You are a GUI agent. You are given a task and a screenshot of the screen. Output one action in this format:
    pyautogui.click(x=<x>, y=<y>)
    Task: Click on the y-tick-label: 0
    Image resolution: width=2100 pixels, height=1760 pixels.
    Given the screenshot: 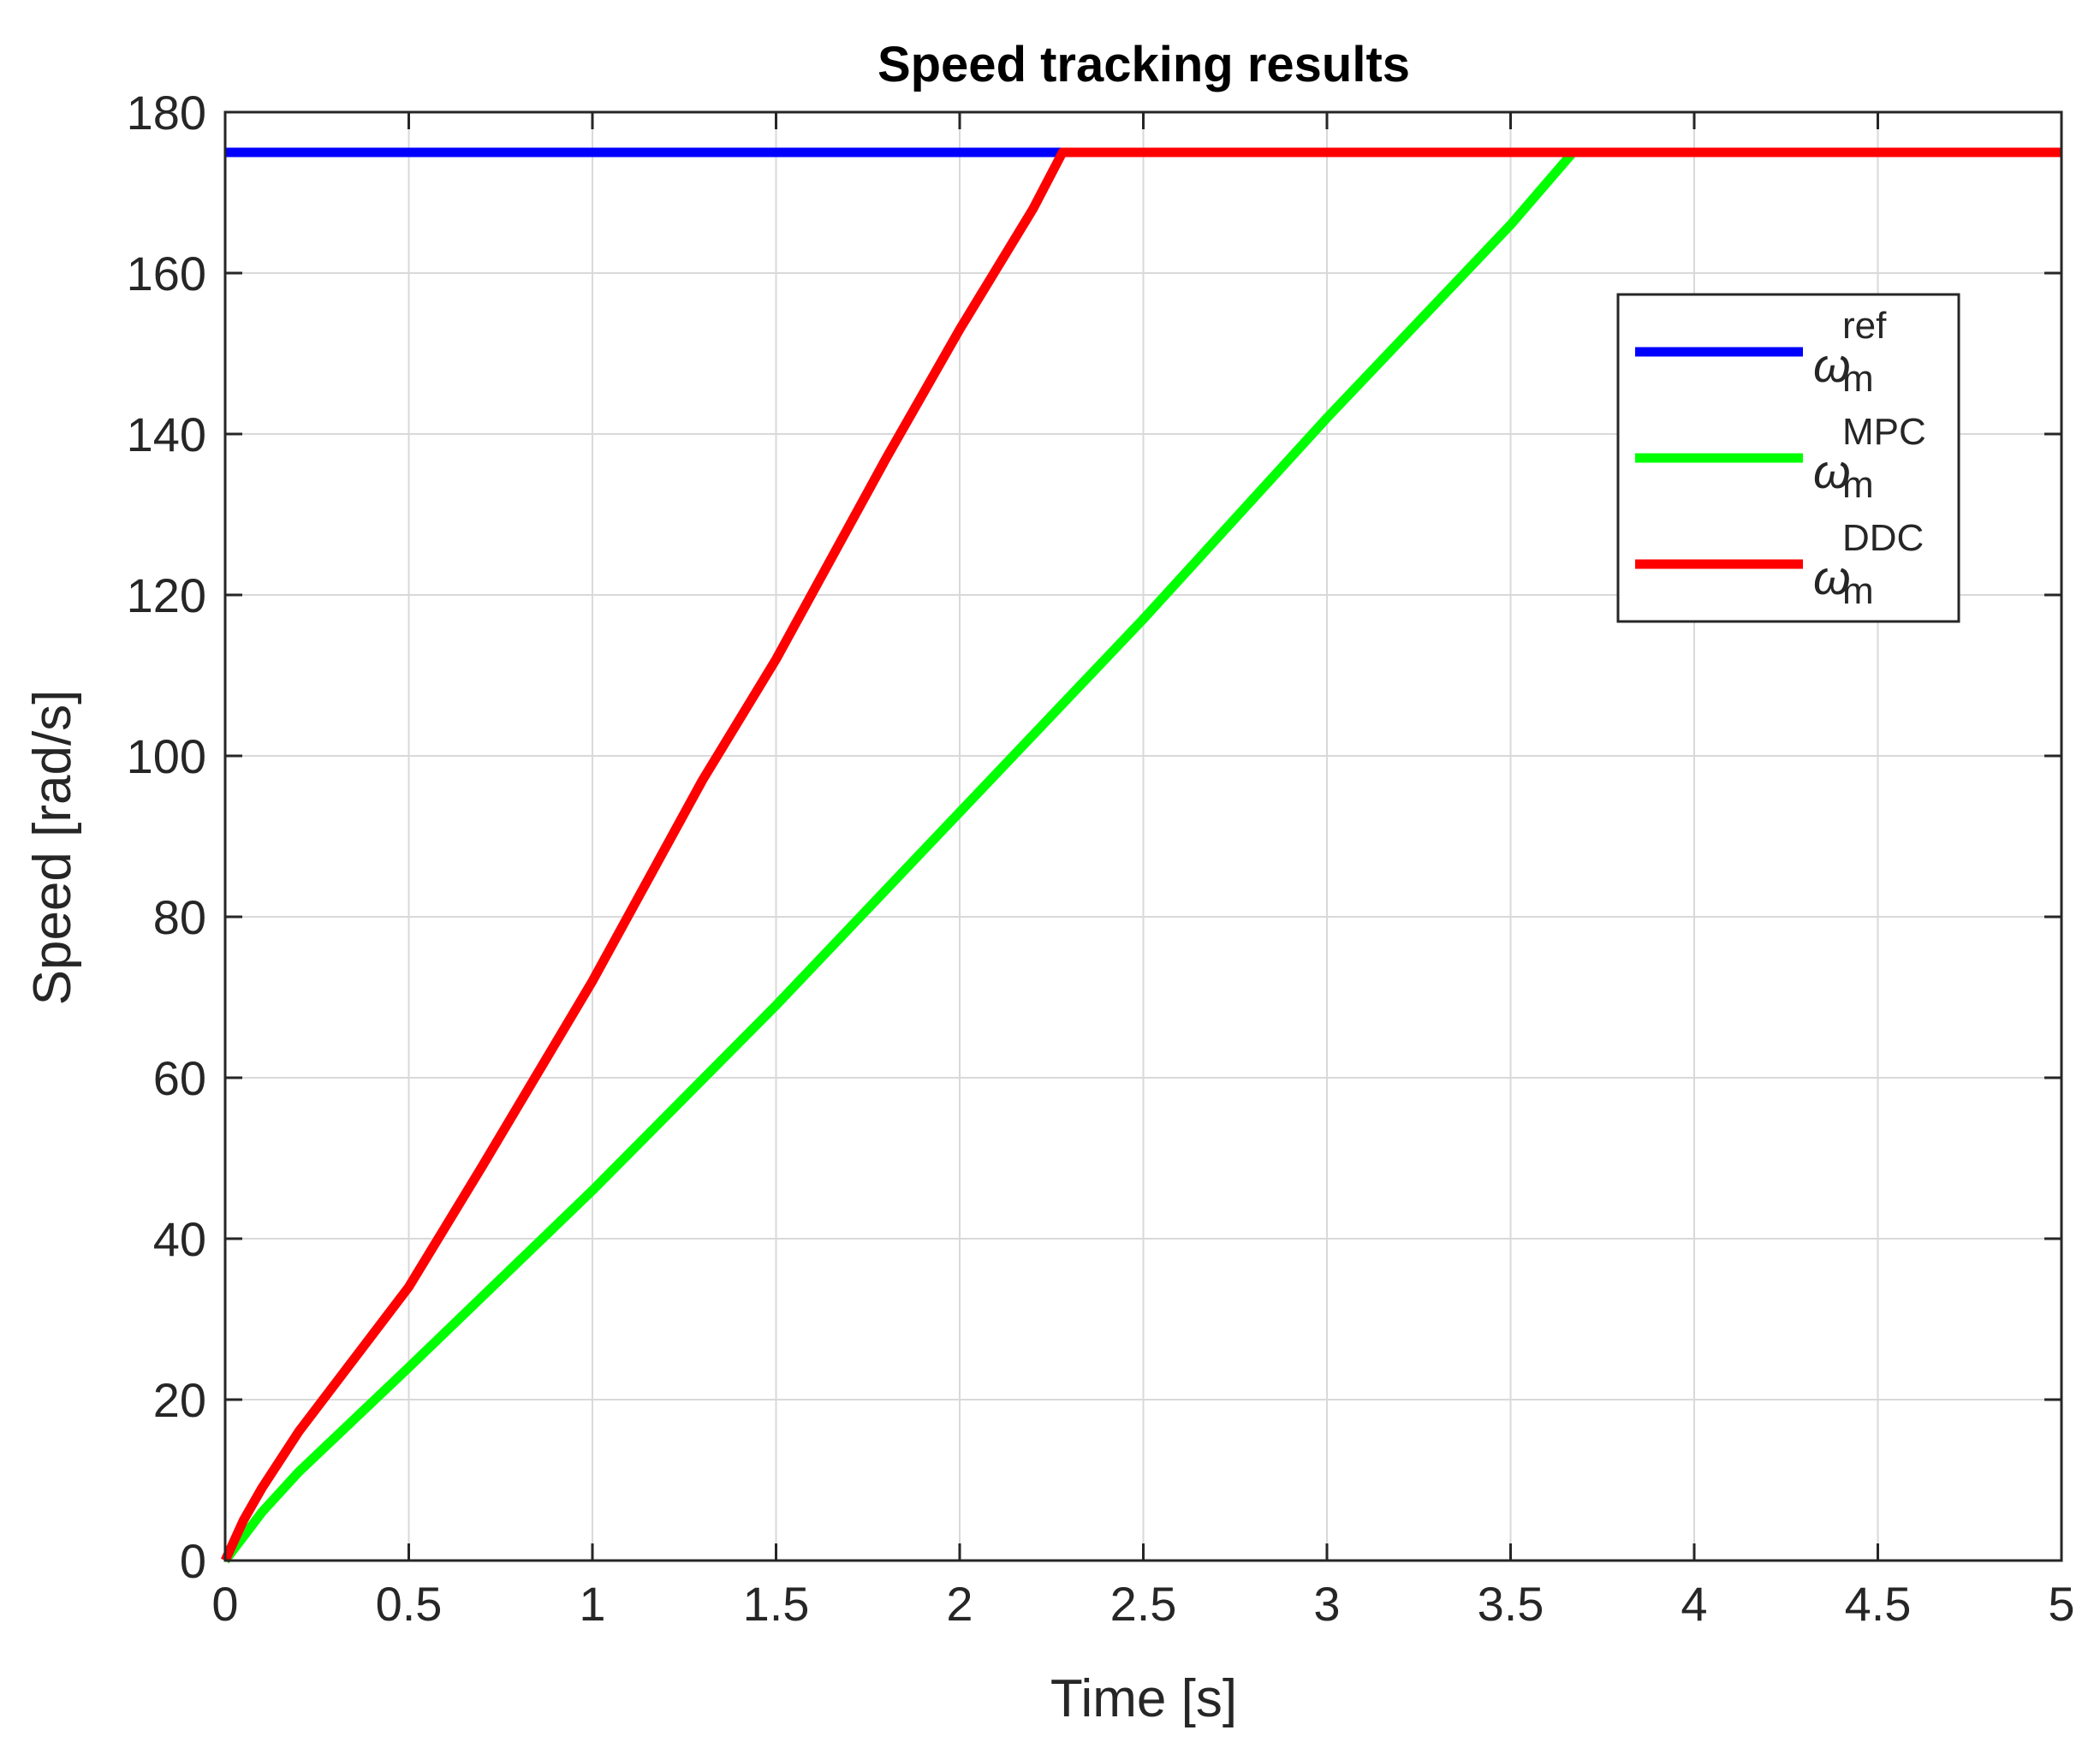 What is the action you would take?
    pyautogui.click(x=193, y=1561)
    